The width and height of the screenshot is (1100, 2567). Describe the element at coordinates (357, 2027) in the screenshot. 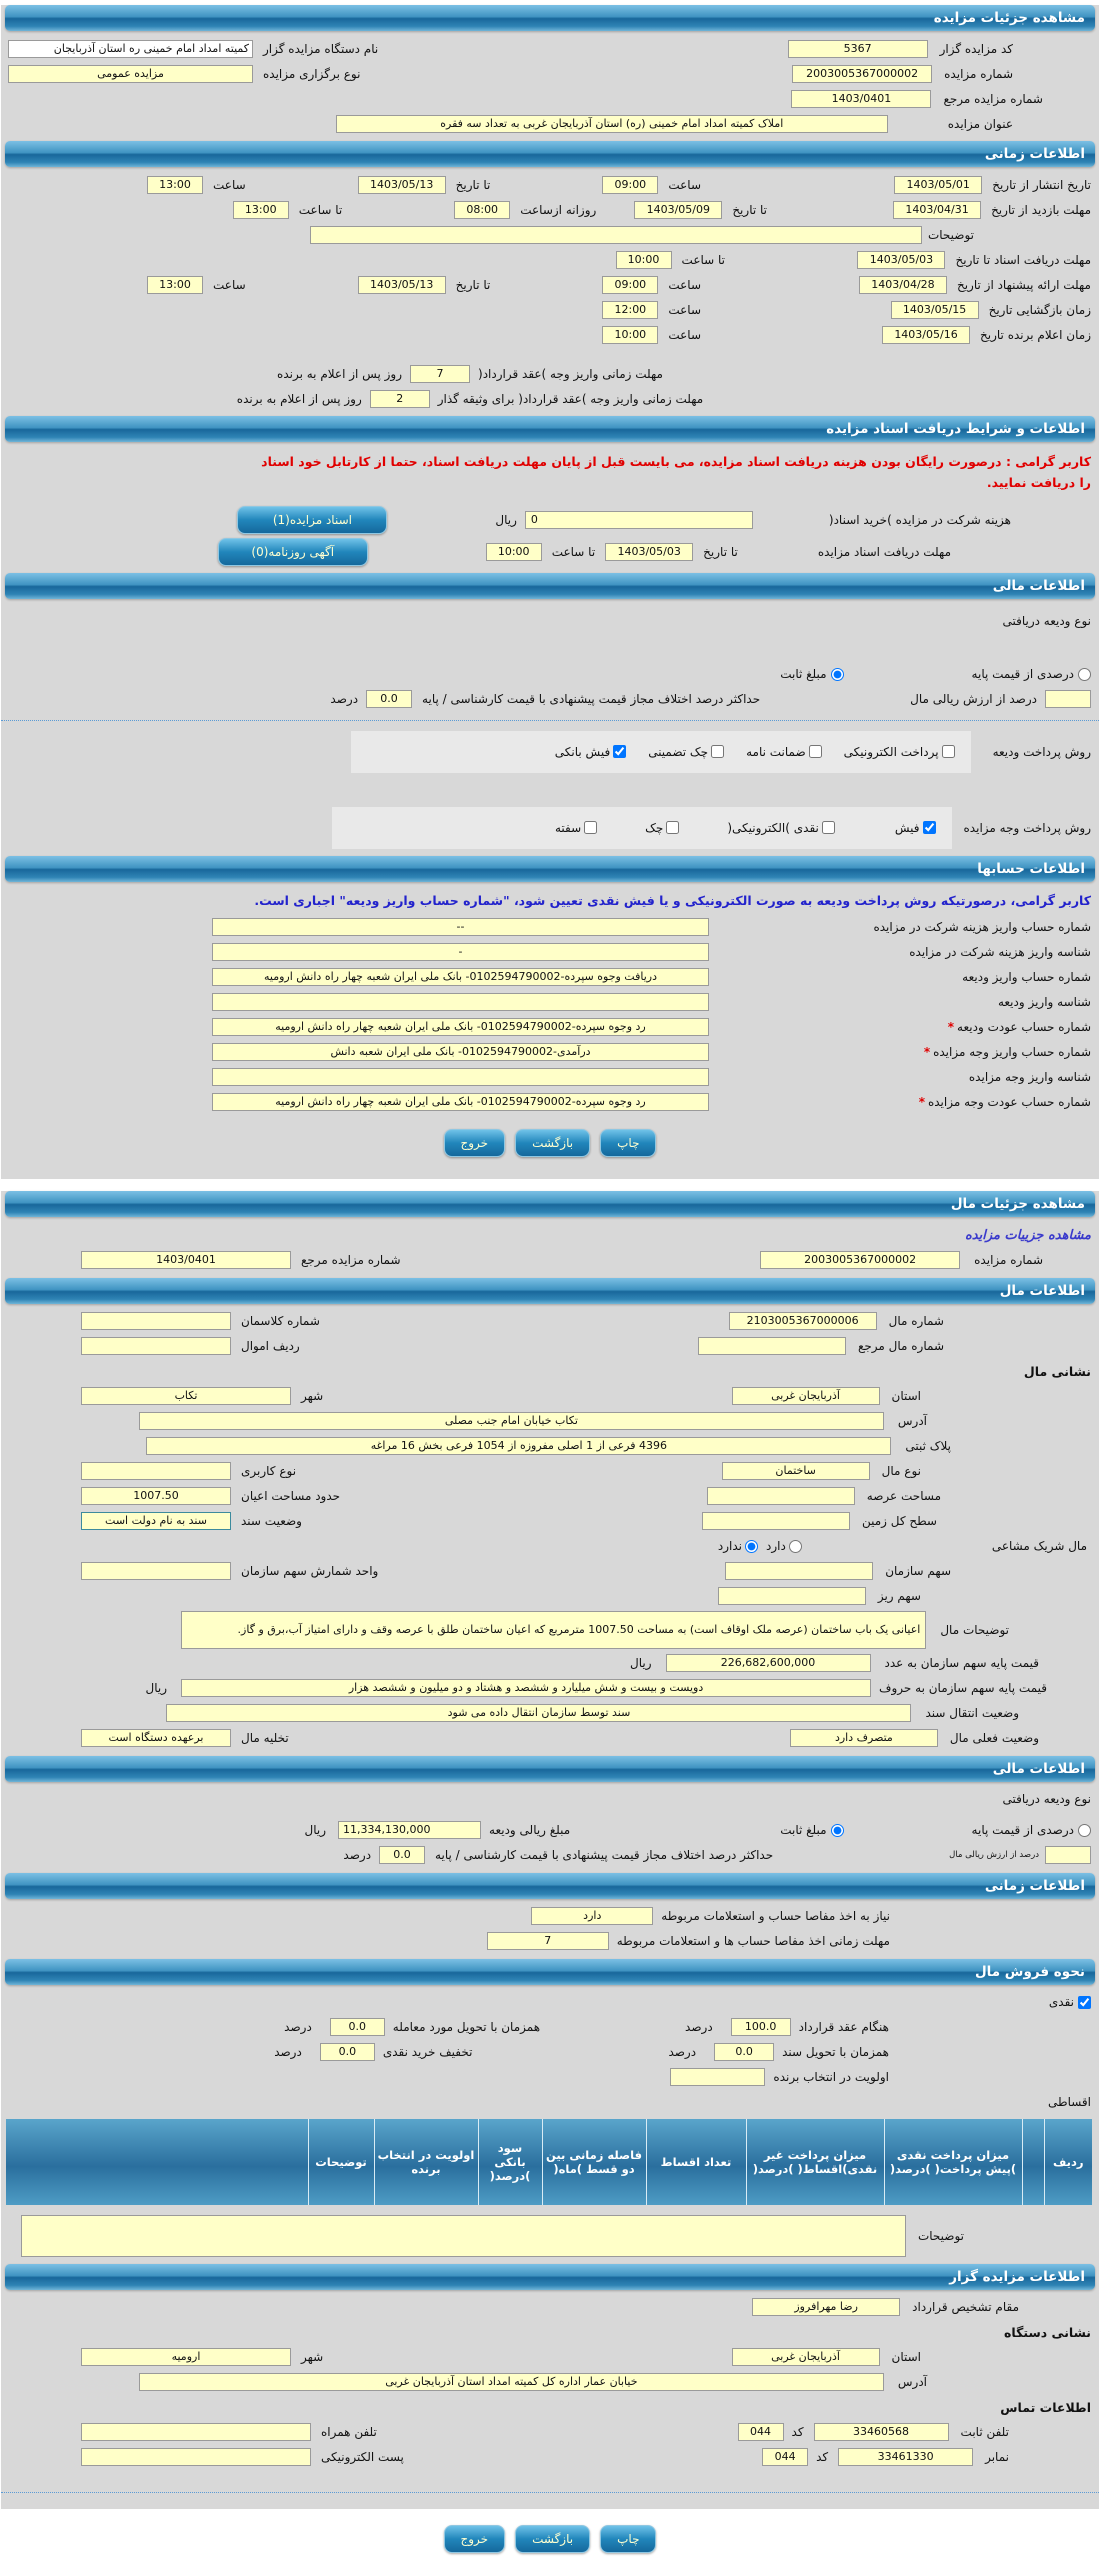

I see `at-delivery-value: 0.0` at that location.